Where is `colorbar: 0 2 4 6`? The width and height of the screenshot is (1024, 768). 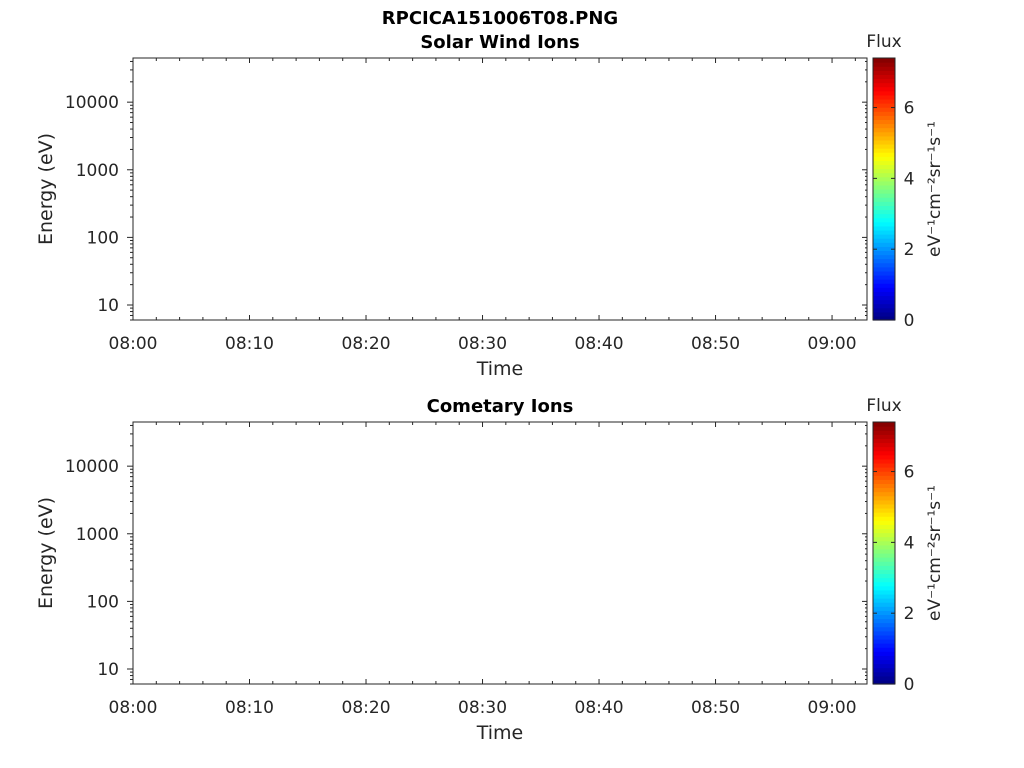 colorbar: 0 2 4 6 is located at coordinates (893, 194).